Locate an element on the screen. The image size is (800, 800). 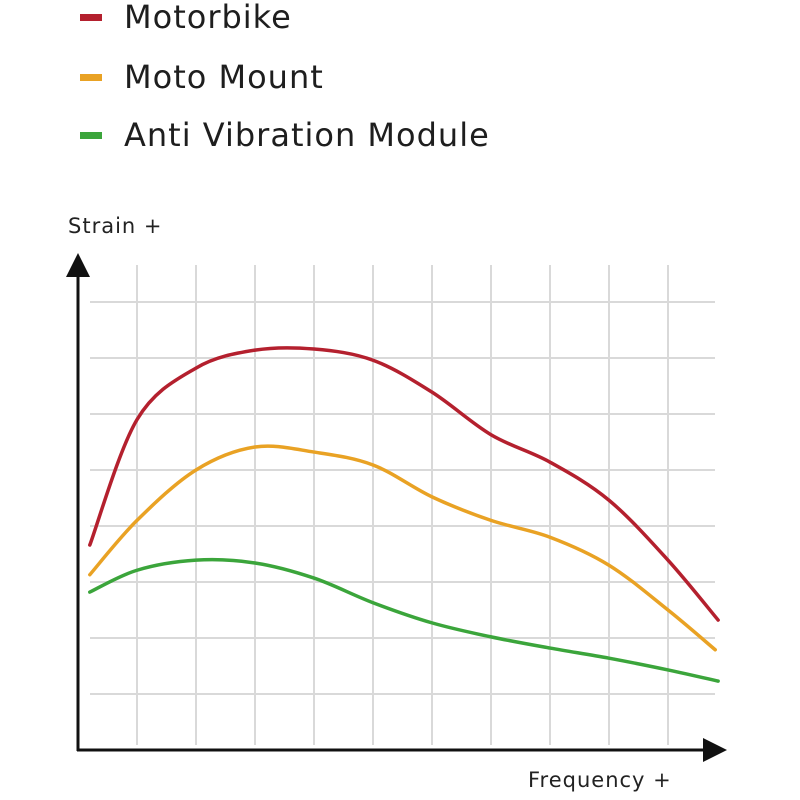
y-axis-arrow-icon is located at coordinates (78, 265).